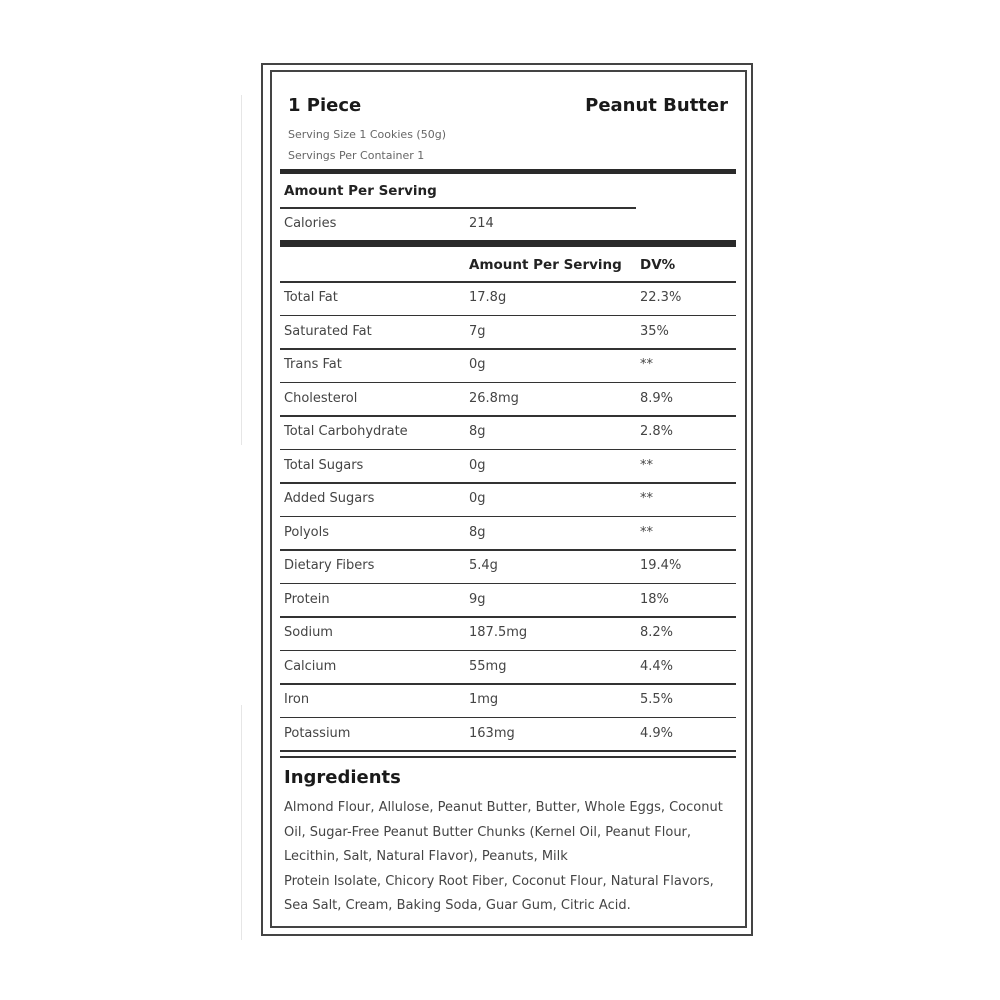  I want to click on calories-value: 214, so click(481, 223).